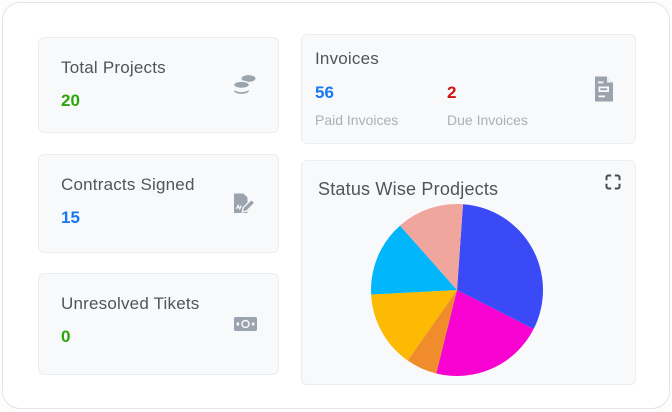 This screenshot has width=672, height=412. What do you see at coordinates (408, 189) in the screenshot?
I see `status-projects-title: Status Wise Prodjects` at bounding box center [408, 189].